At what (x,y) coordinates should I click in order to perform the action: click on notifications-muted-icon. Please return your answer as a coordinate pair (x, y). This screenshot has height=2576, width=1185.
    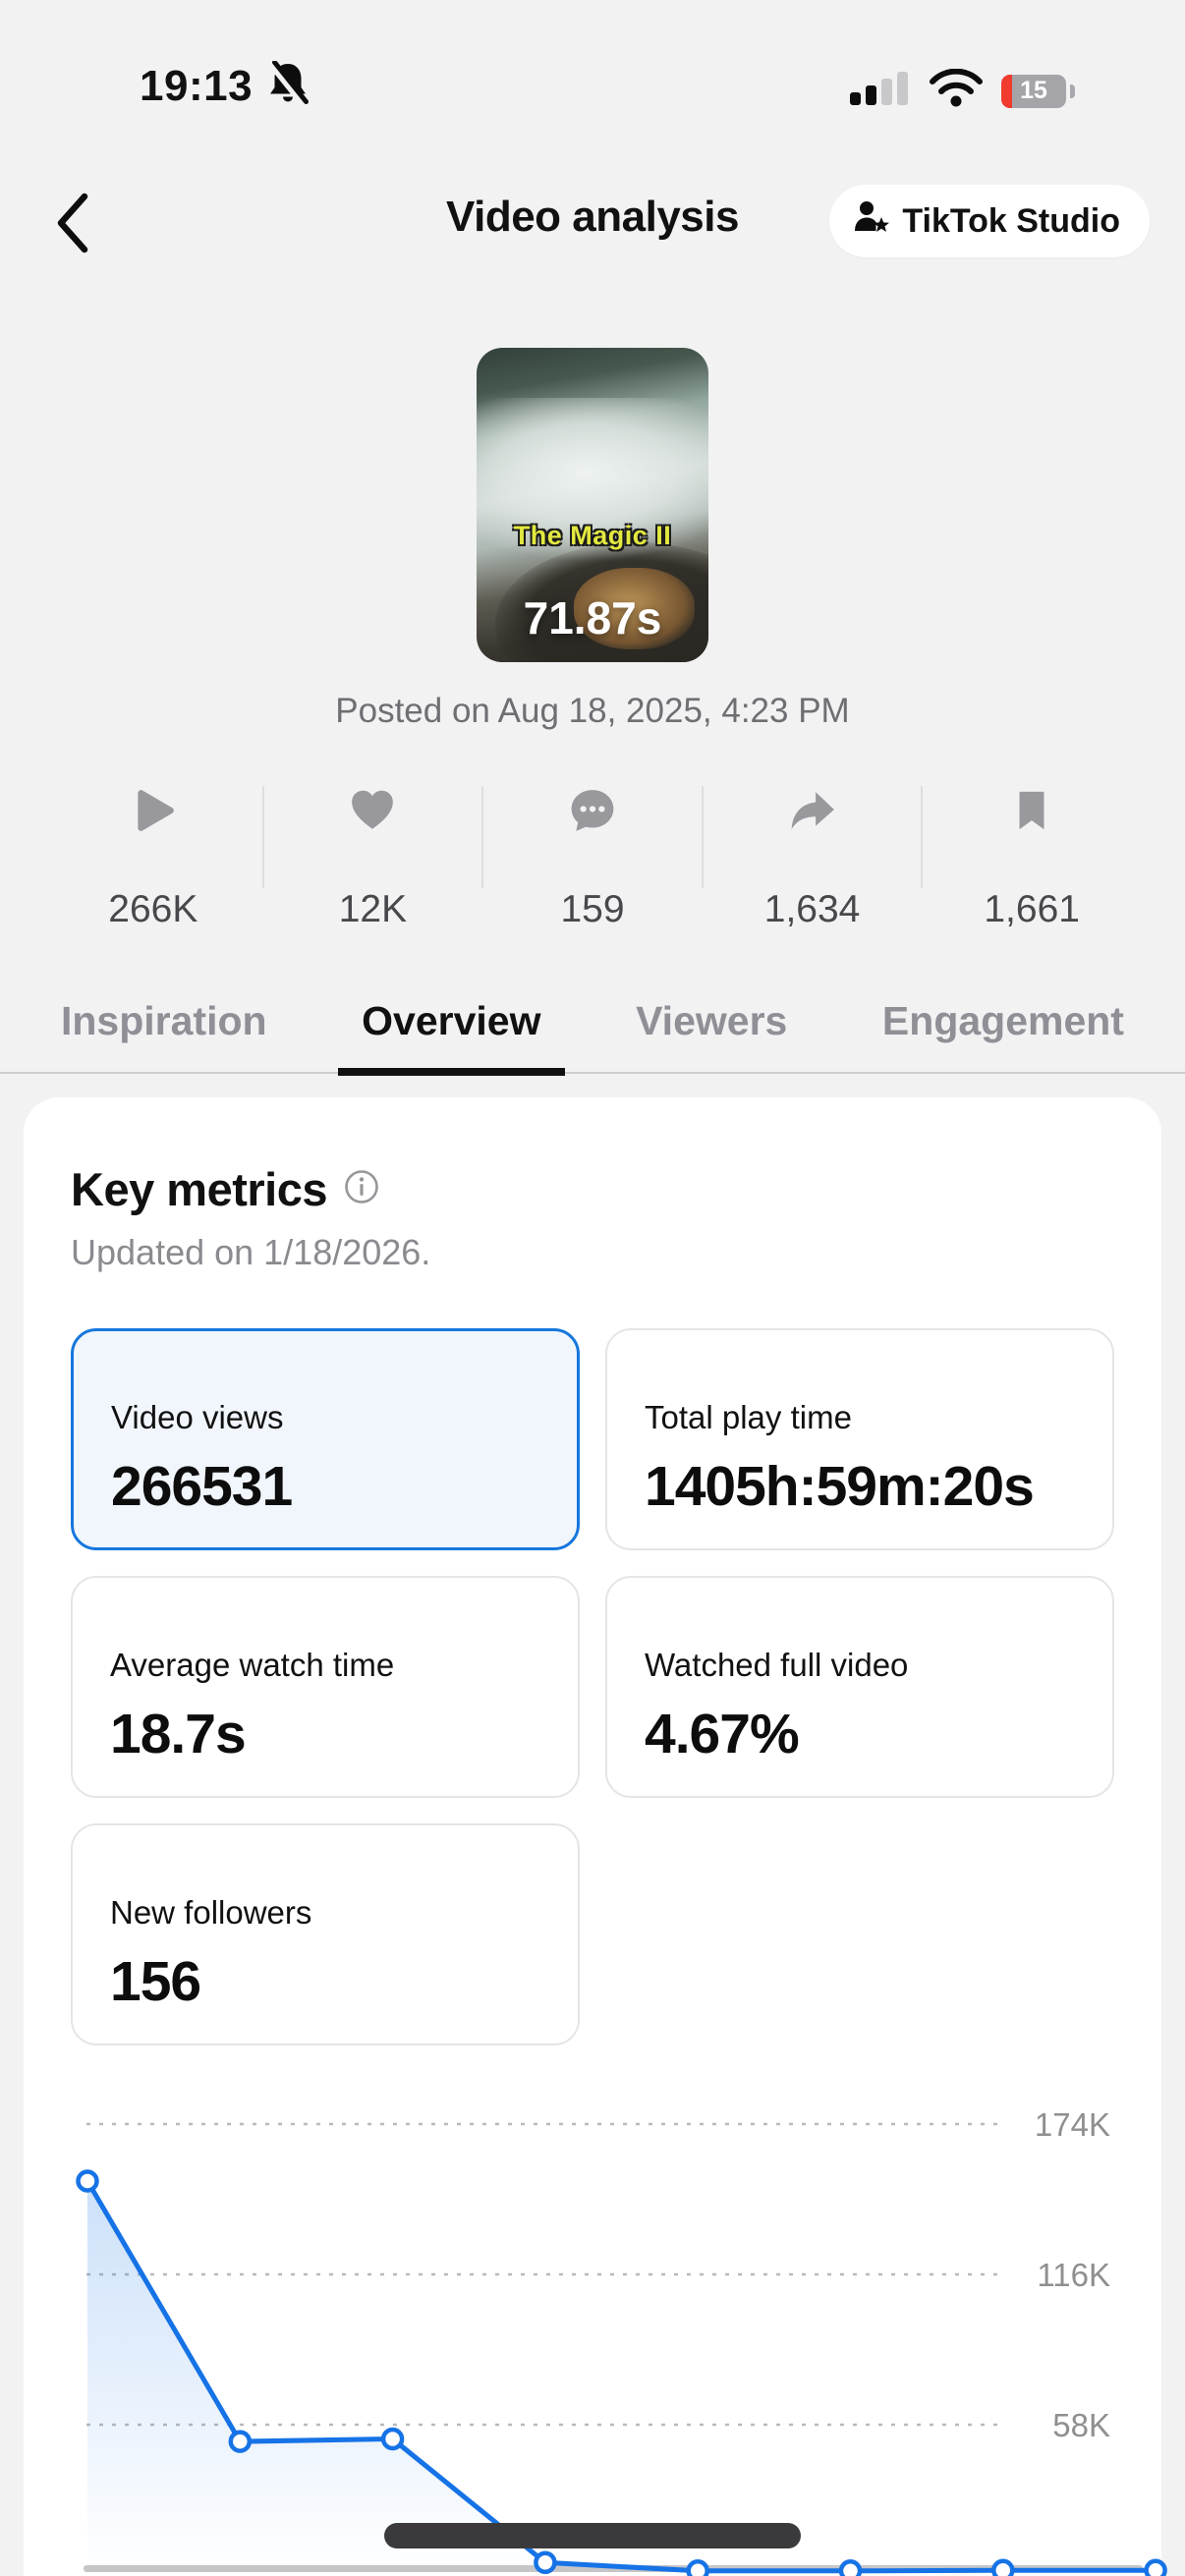
    Looking at the image, I should click on (288, 85).